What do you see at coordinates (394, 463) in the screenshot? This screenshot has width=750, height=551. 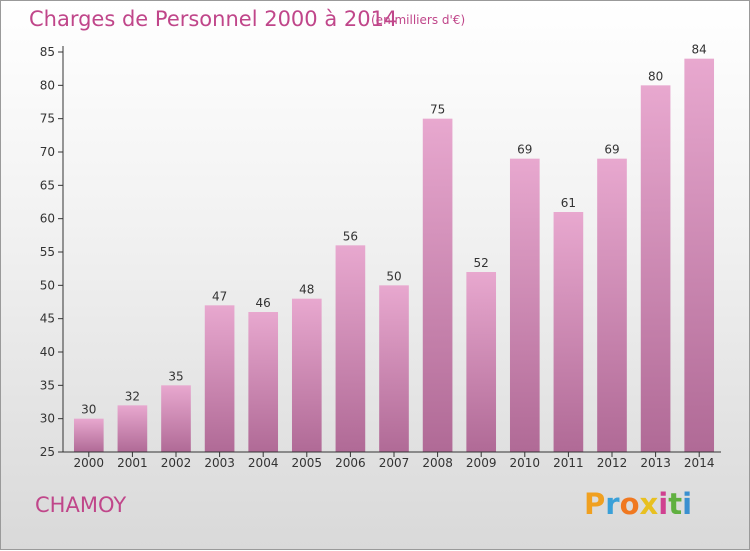 I see `x-tick-label: 2007` at bounding box center [394, 463].